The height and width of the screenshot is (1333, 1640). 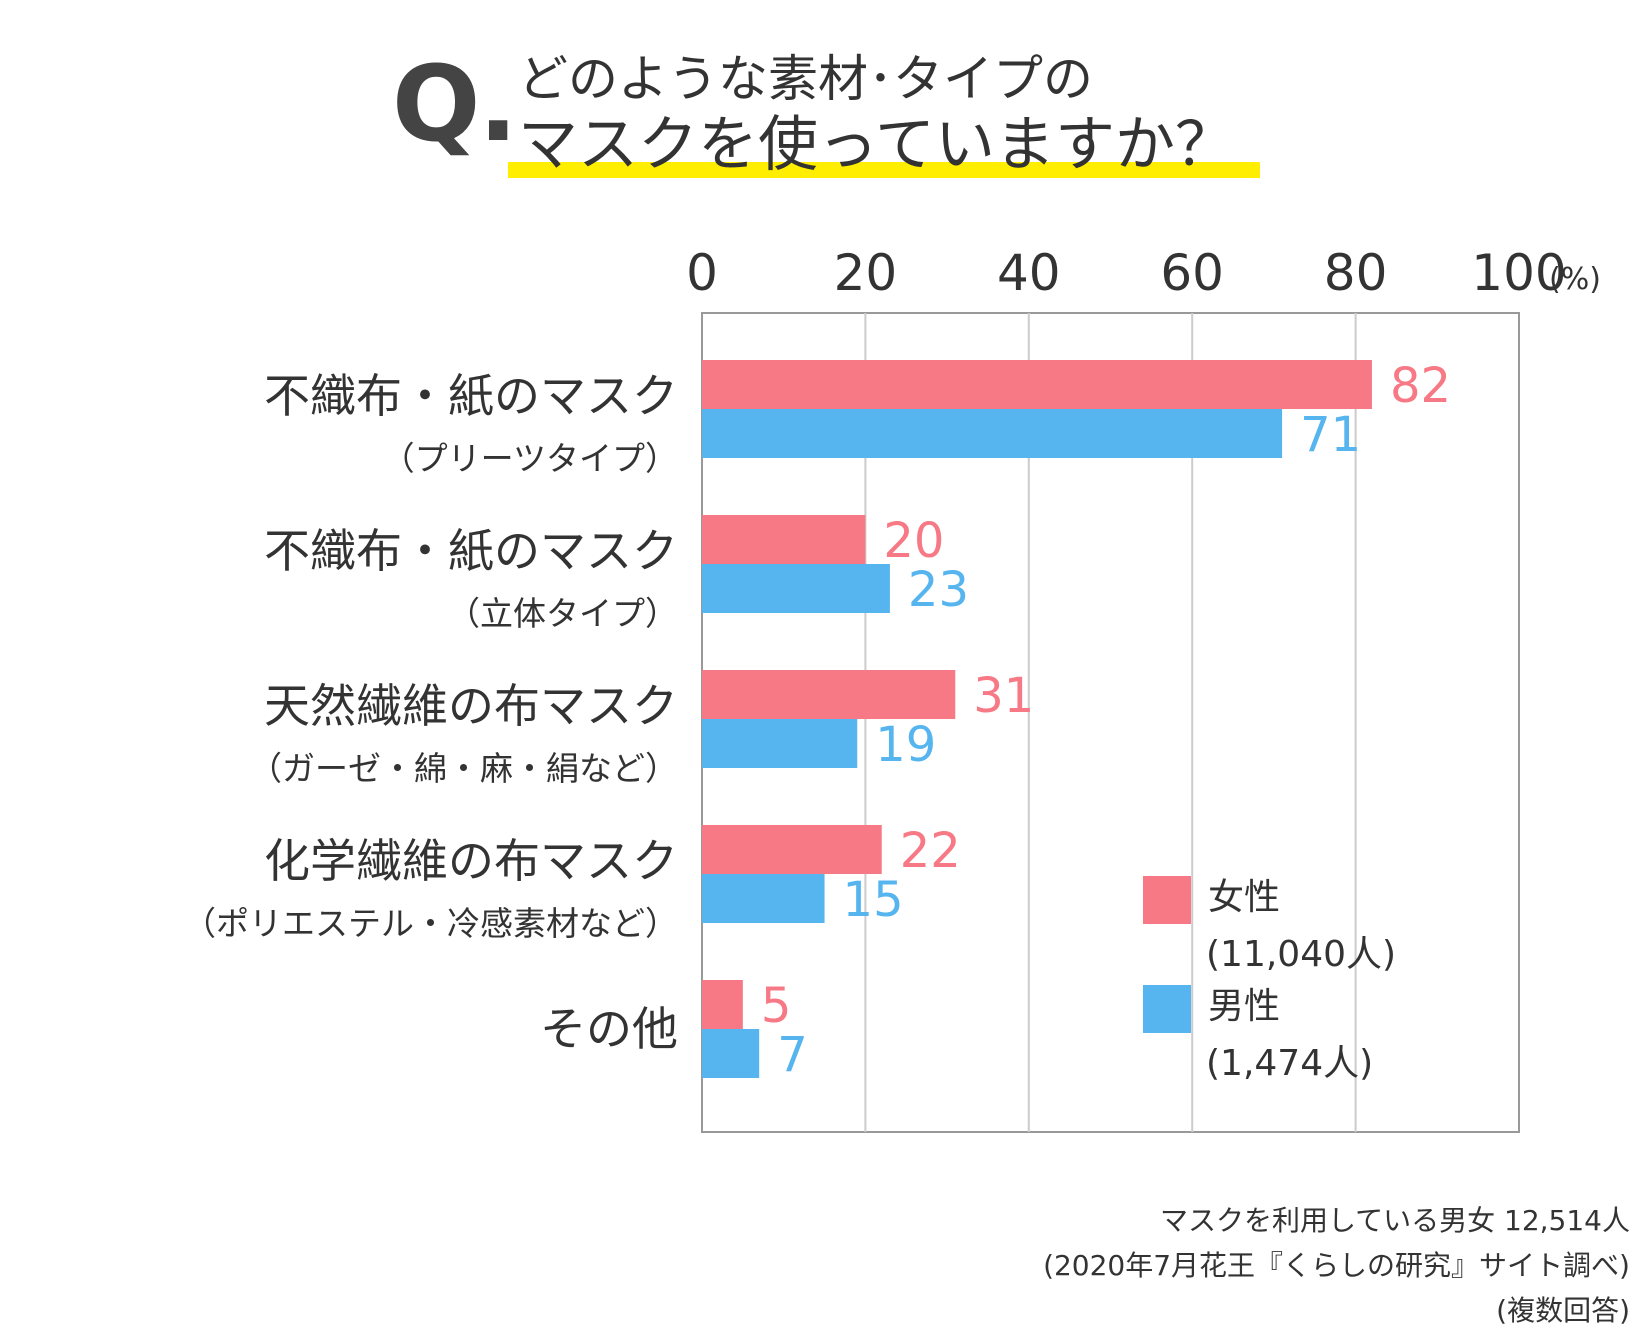 I want to click on category-label: 天然繊維の布マスク, so click(x=471, y=706).